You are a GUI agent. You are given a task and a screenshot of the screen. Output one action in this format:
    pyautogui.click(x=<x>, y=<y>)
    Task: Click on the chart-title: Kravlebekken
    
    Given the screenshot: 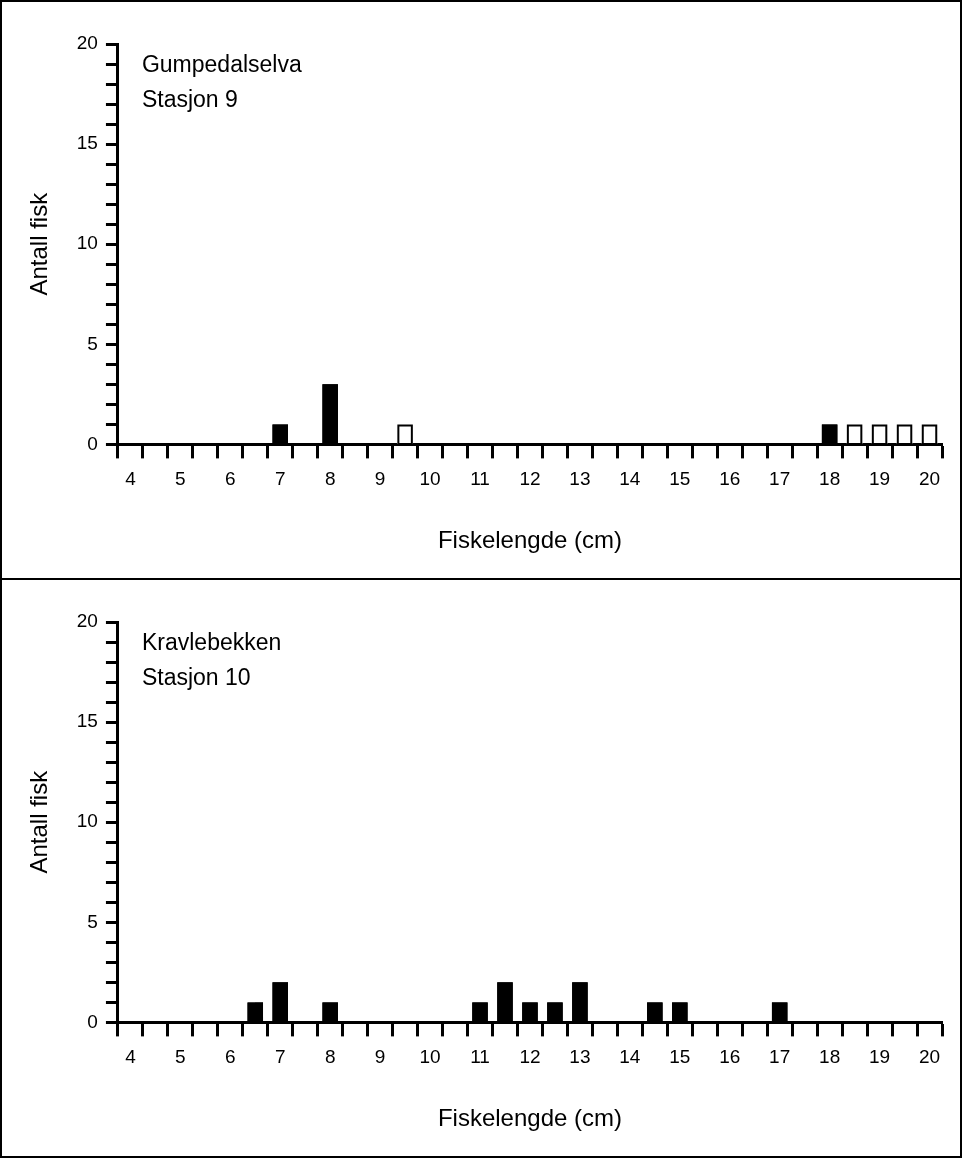 What is the action you would take?
    pyautogui.click(x=211, y=641)
    